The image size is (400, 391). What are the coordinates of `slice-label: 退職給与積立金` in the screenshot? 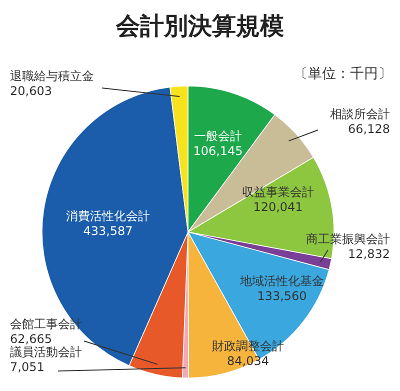 It's located at (52, 76).